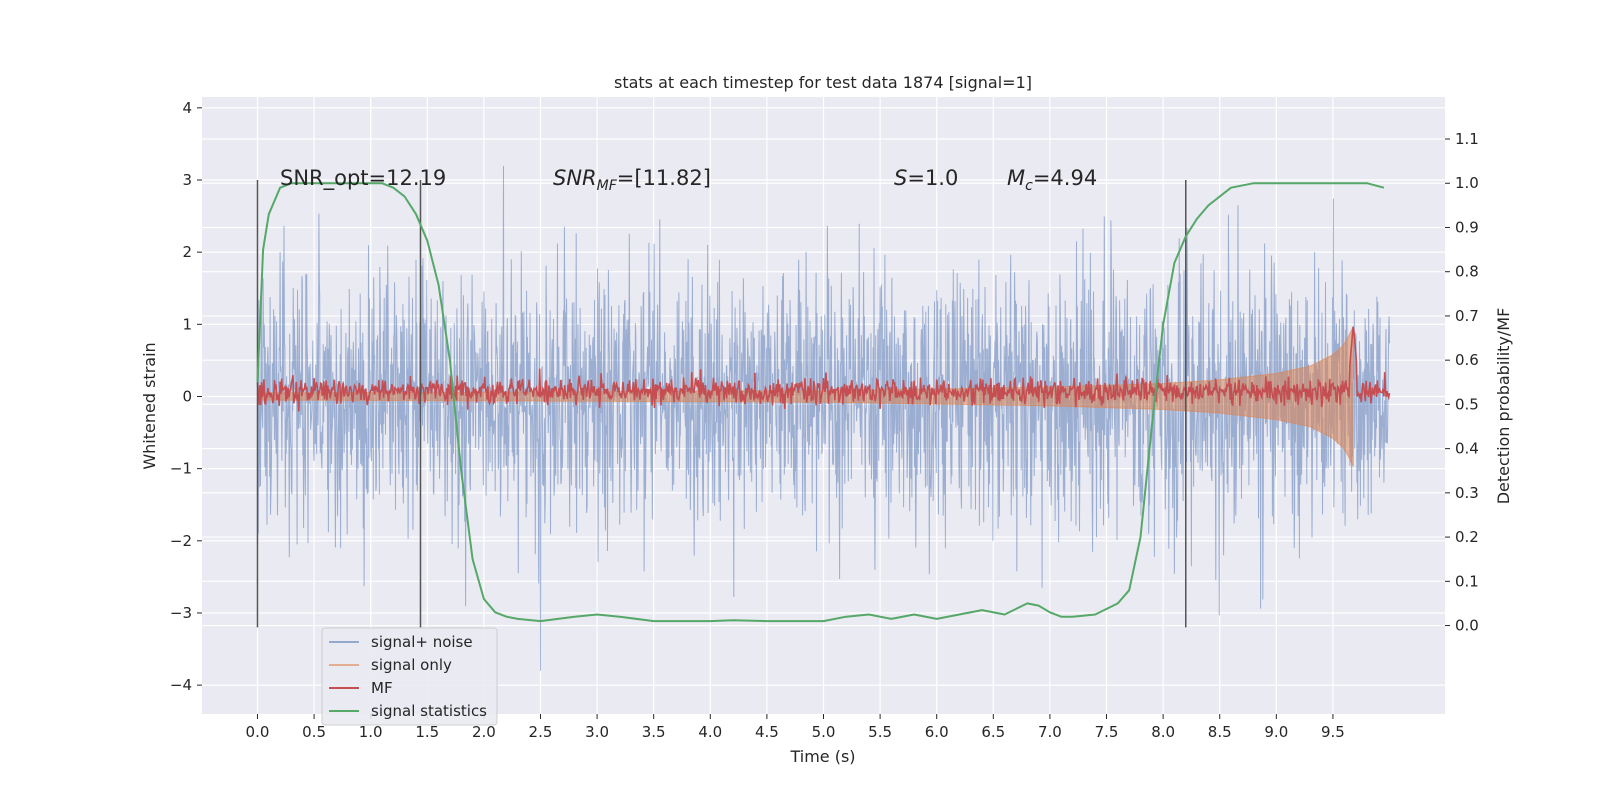 The width and height of the screenshot is (1600, 800). Describe the element at coordinates (1467, 449) in the screenshot. I see `y-right-tick-label: 0.4` at that location.